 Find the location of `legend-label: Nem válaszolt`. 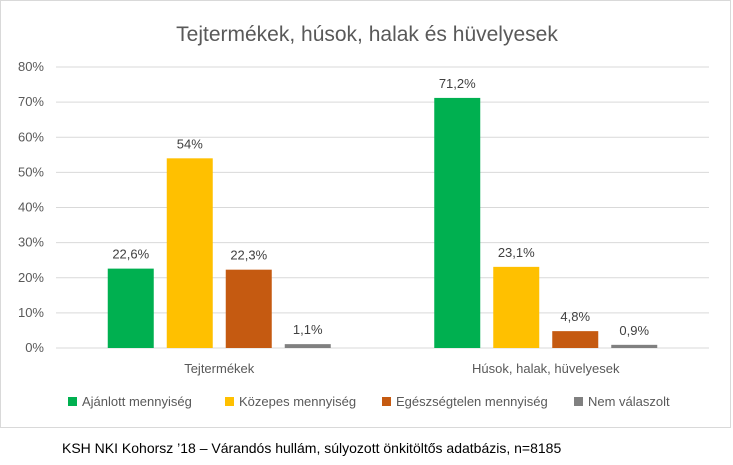

legend-label: Nem válaszolt is located at coordinates (629, 401).